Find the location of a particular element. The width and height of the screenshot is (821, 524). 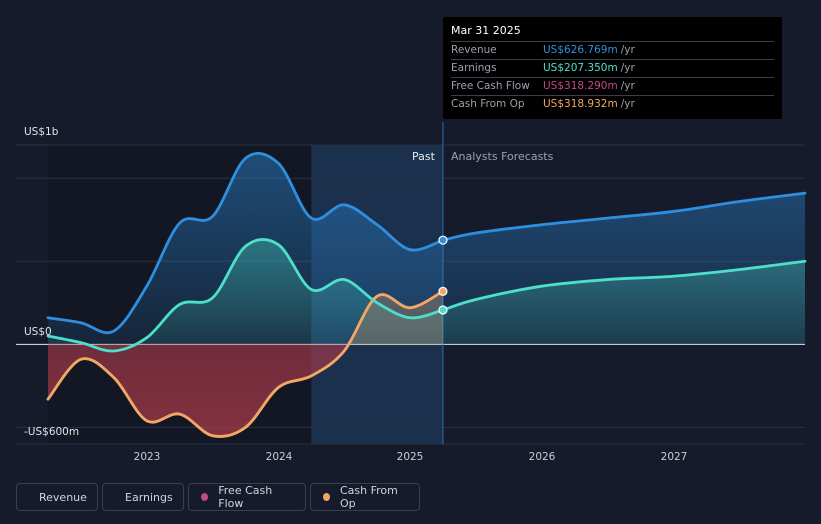

x-tick-2025: 2025 is located at coordinates (410, 457).